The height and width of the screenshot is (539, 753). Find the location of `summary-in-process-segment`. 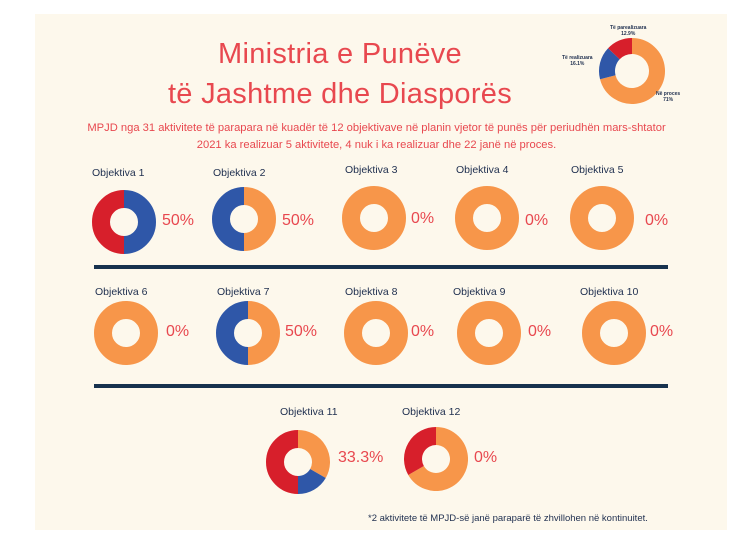

summary-in-process-segment is located at coordinates (632, 71).